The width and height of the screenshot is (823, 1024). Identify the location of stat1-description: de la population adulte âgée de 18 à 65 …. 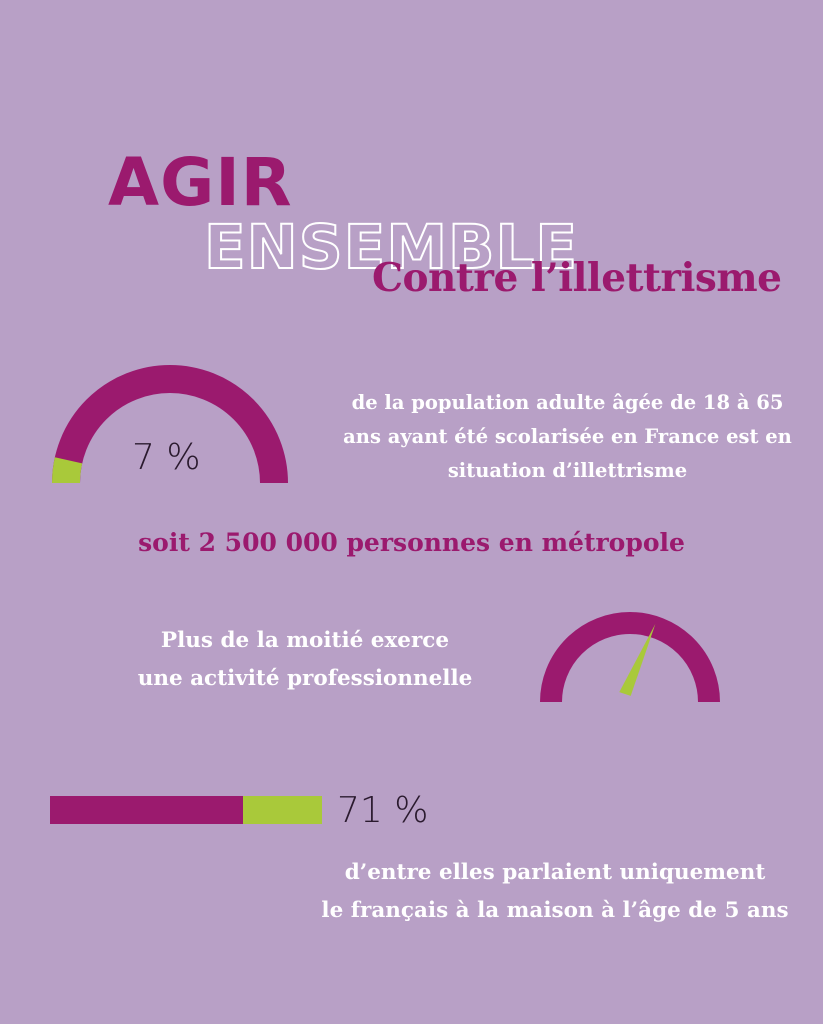
(567, 436).